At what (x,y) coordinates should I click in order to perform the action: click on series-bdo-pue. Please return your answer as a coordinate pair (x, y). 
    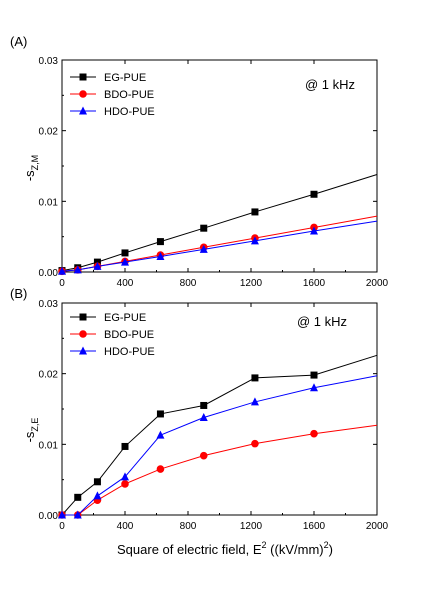
    Looking at the image, I should click on (218, 471).